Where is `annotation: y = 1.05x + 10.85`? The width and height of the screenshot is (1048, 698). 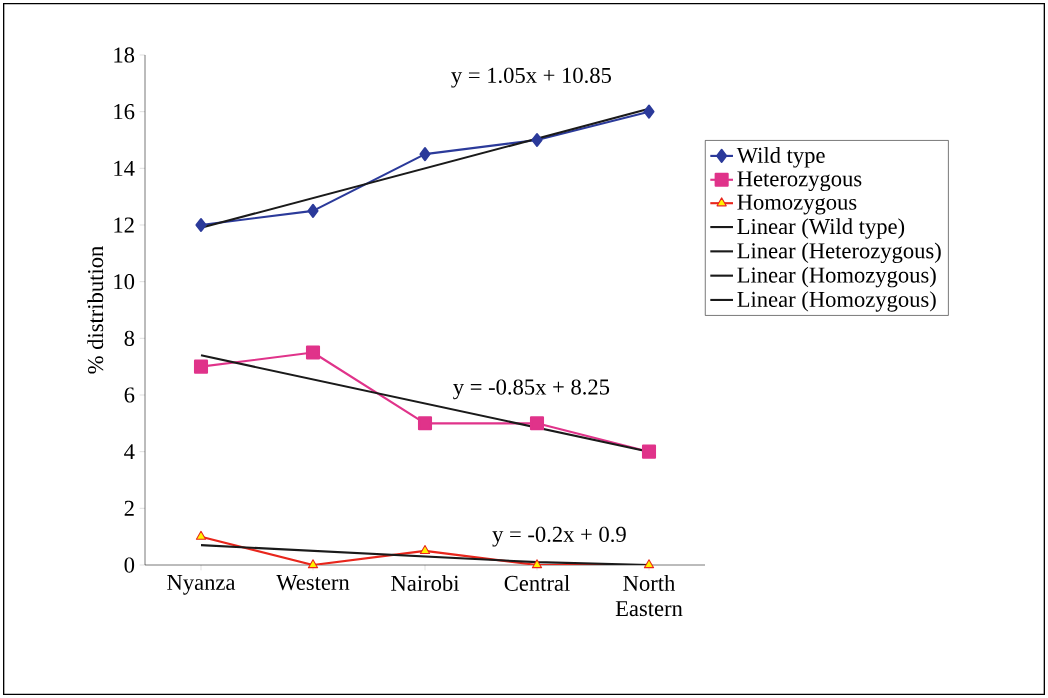 annotation: y = 1.05x + 10.85 is located at coordinates (531, 77).